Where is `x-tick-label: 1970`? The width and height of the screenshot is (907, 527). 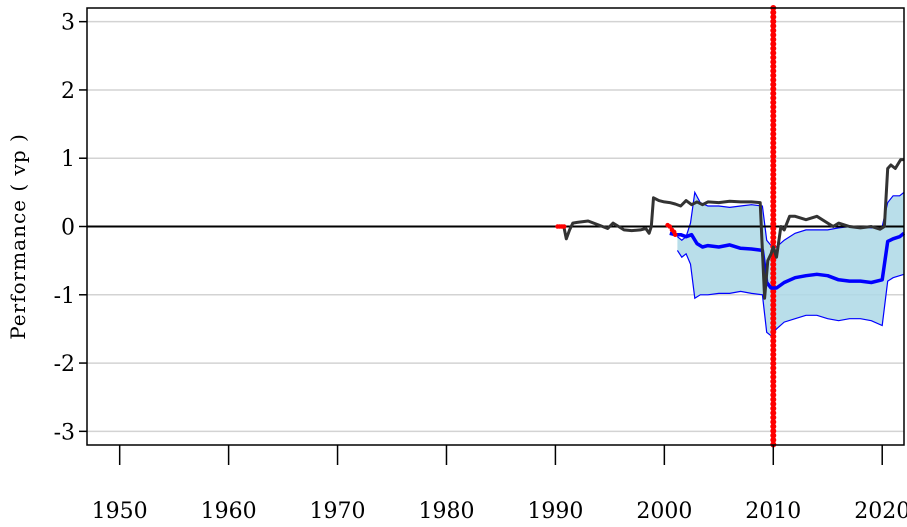 x-tick-label: 1970 is located at coordinates (338, 511).